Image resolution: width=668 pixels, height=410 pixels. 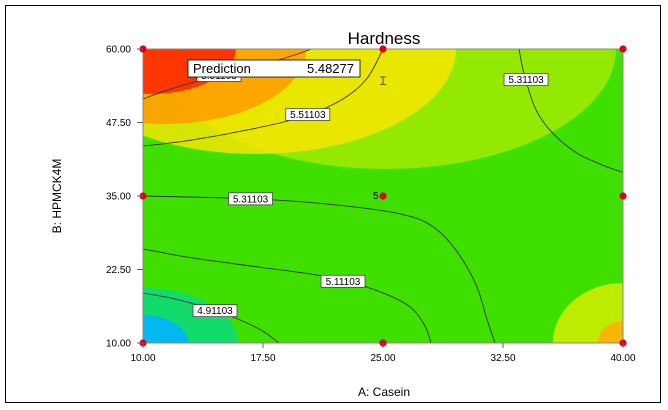 What do you see at coordinates (57, 196) in the screenshot?
I see `y-axis-title: B: HPMCK4M` at bounding box center [57, 196].